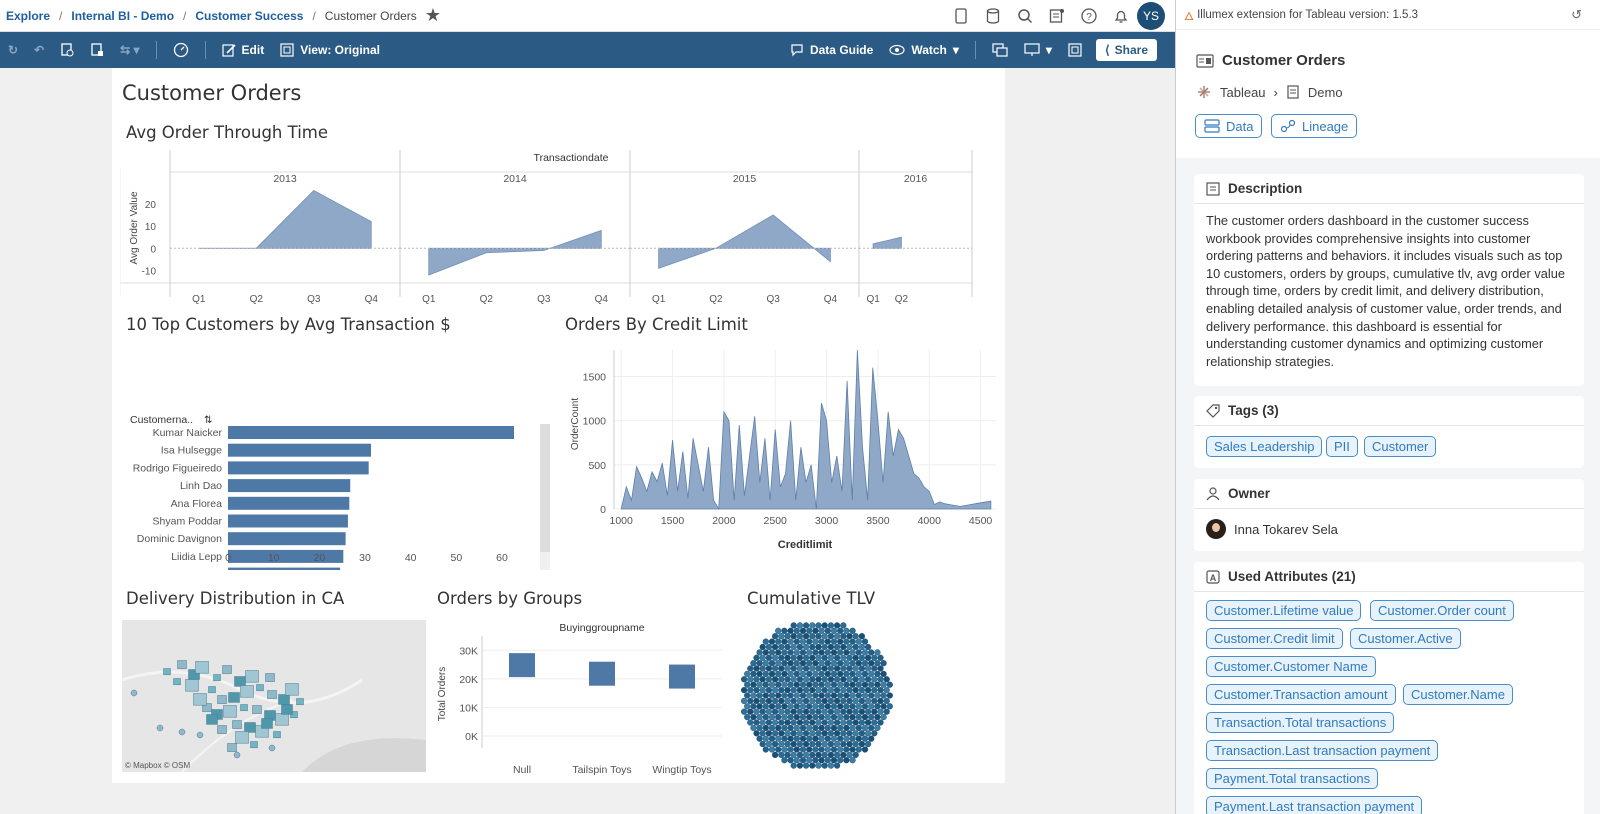  What do you see at coordinates (545, 488) in the screenshot?
I see `scrollbar-thumb` at bounding box center [545, 488].